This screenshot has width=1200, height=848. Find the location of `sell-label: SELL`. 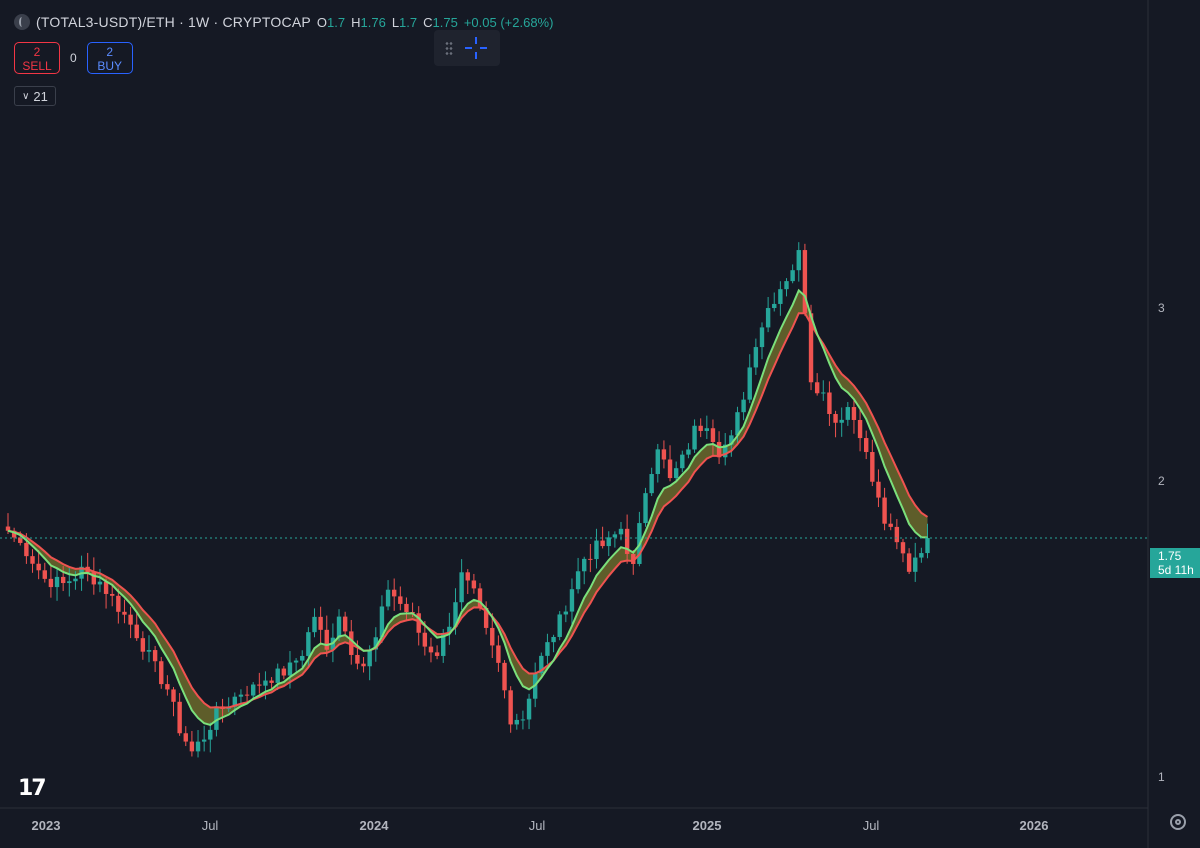

sell-label: SELL is located at coordinates (37, 66).